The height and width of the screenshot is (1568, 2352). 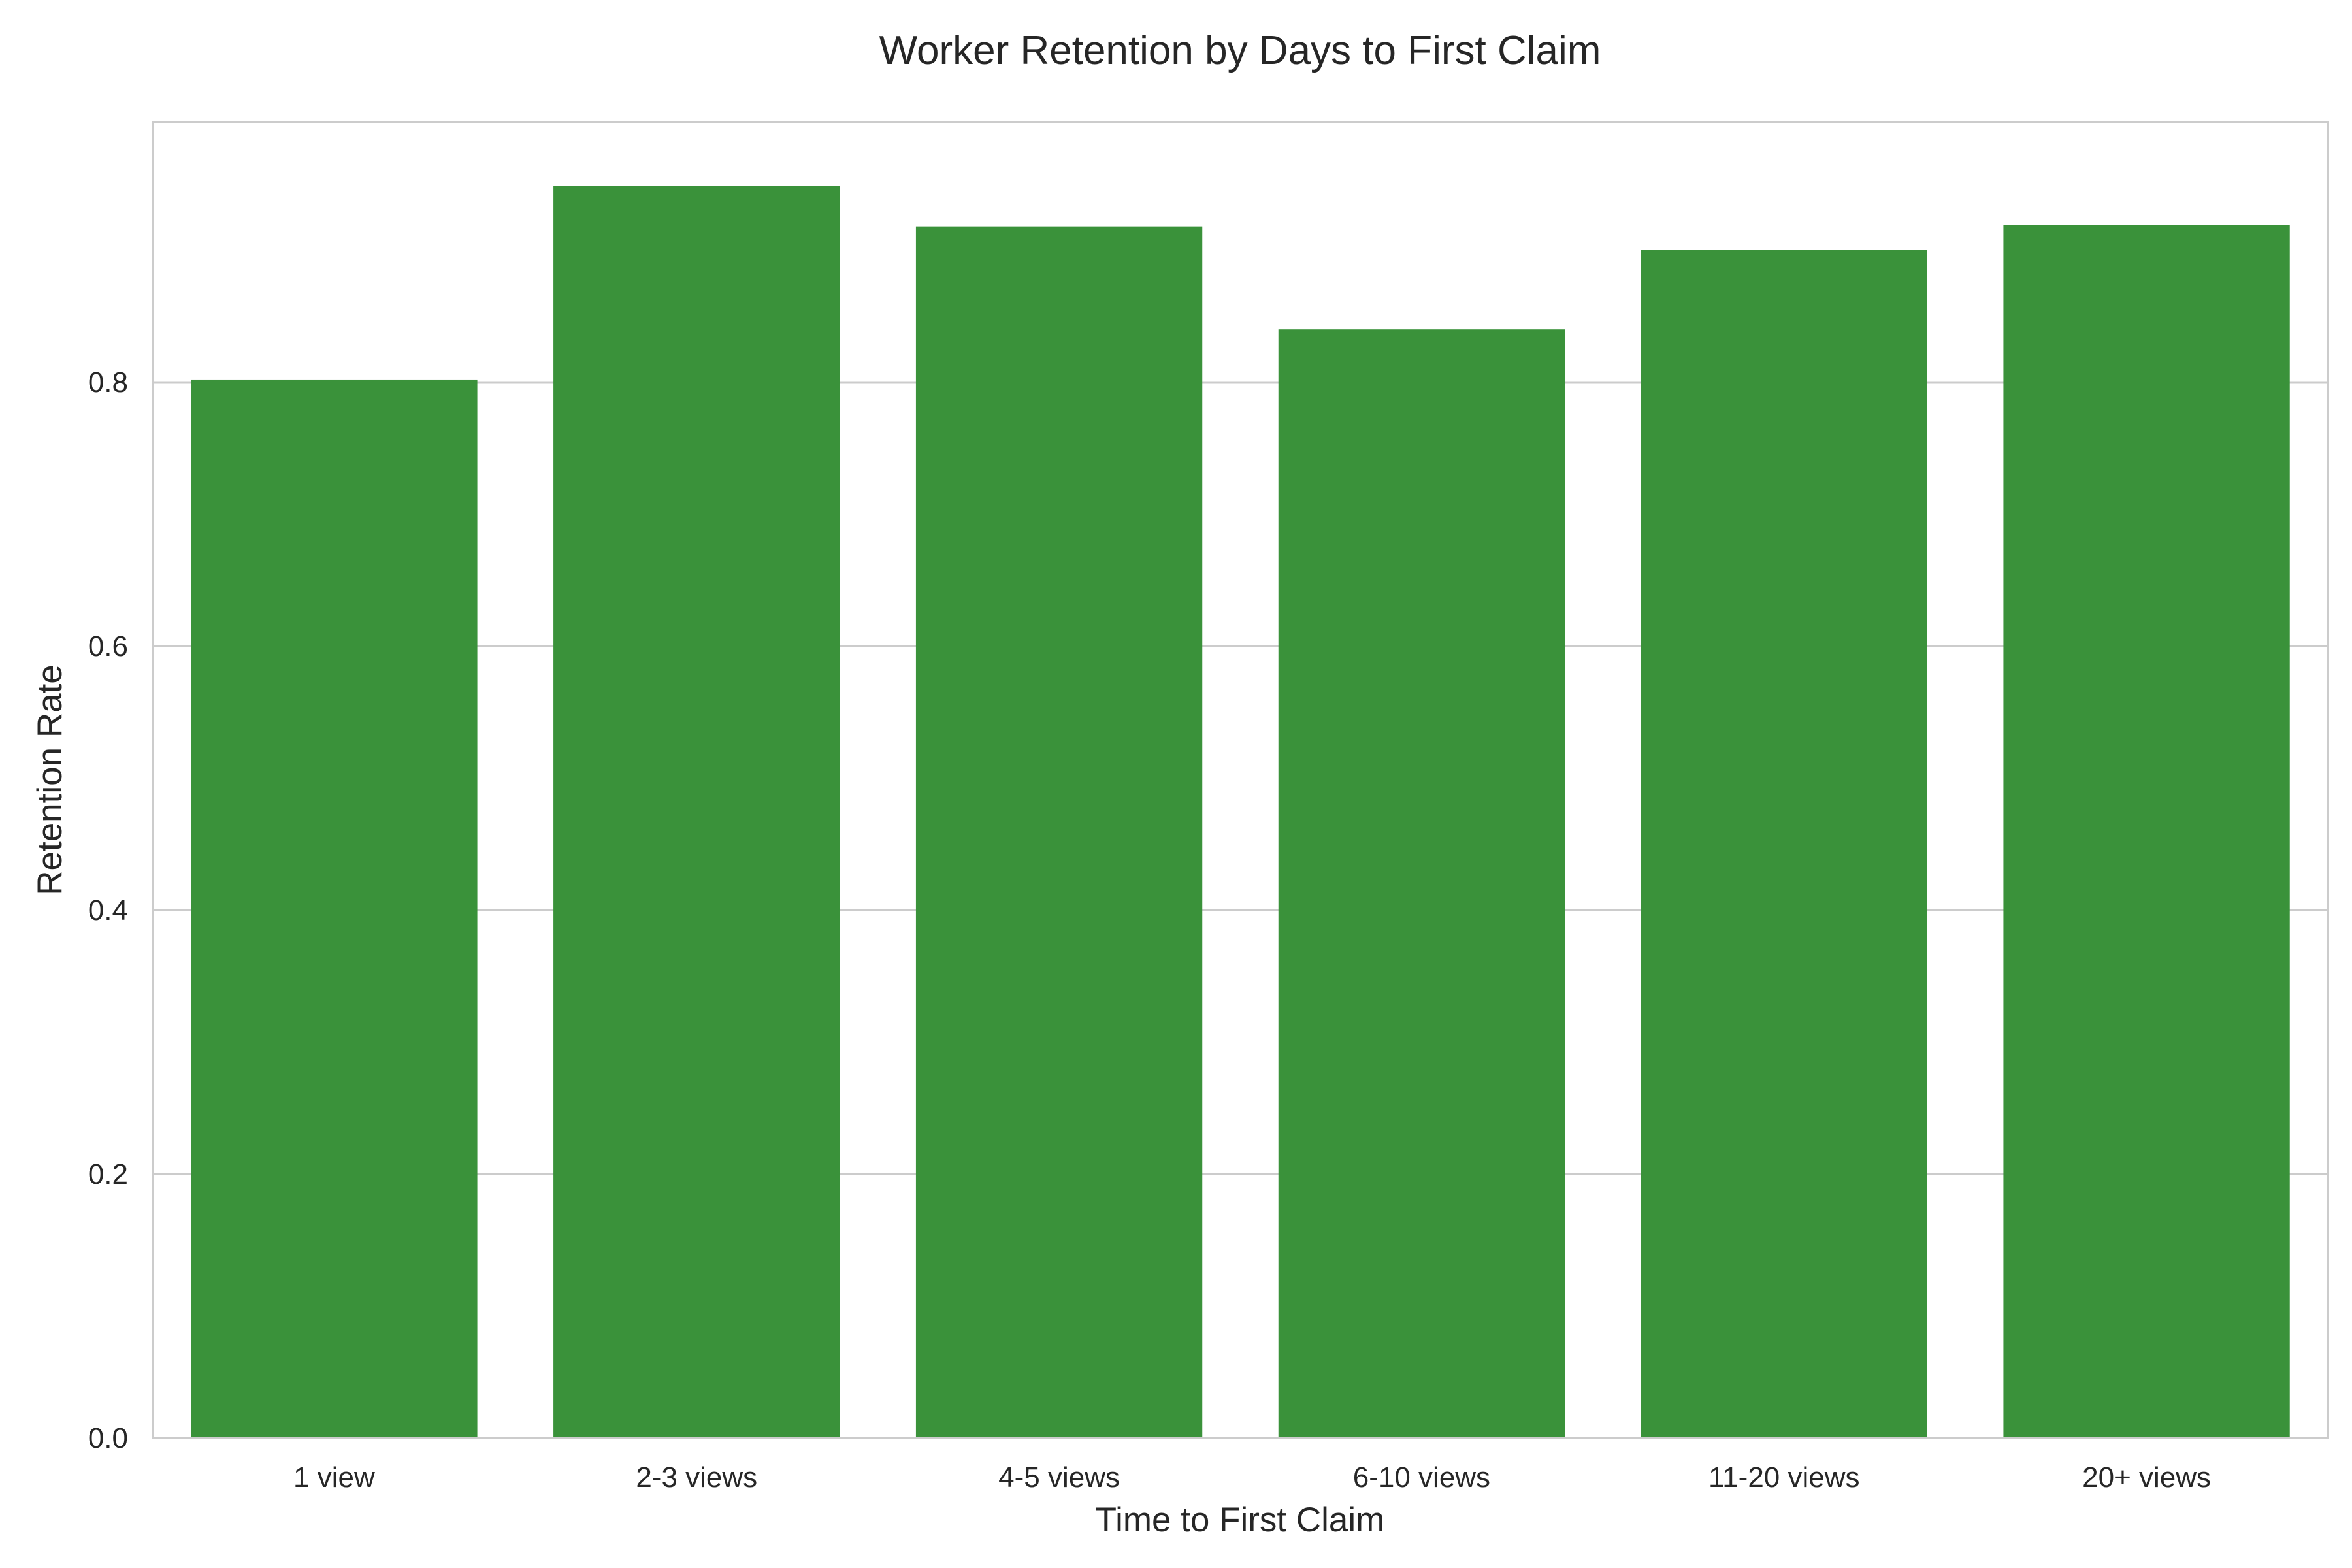 I want to click on x-axis-label: Time to First Claim, so click(x=1240, y=1520).